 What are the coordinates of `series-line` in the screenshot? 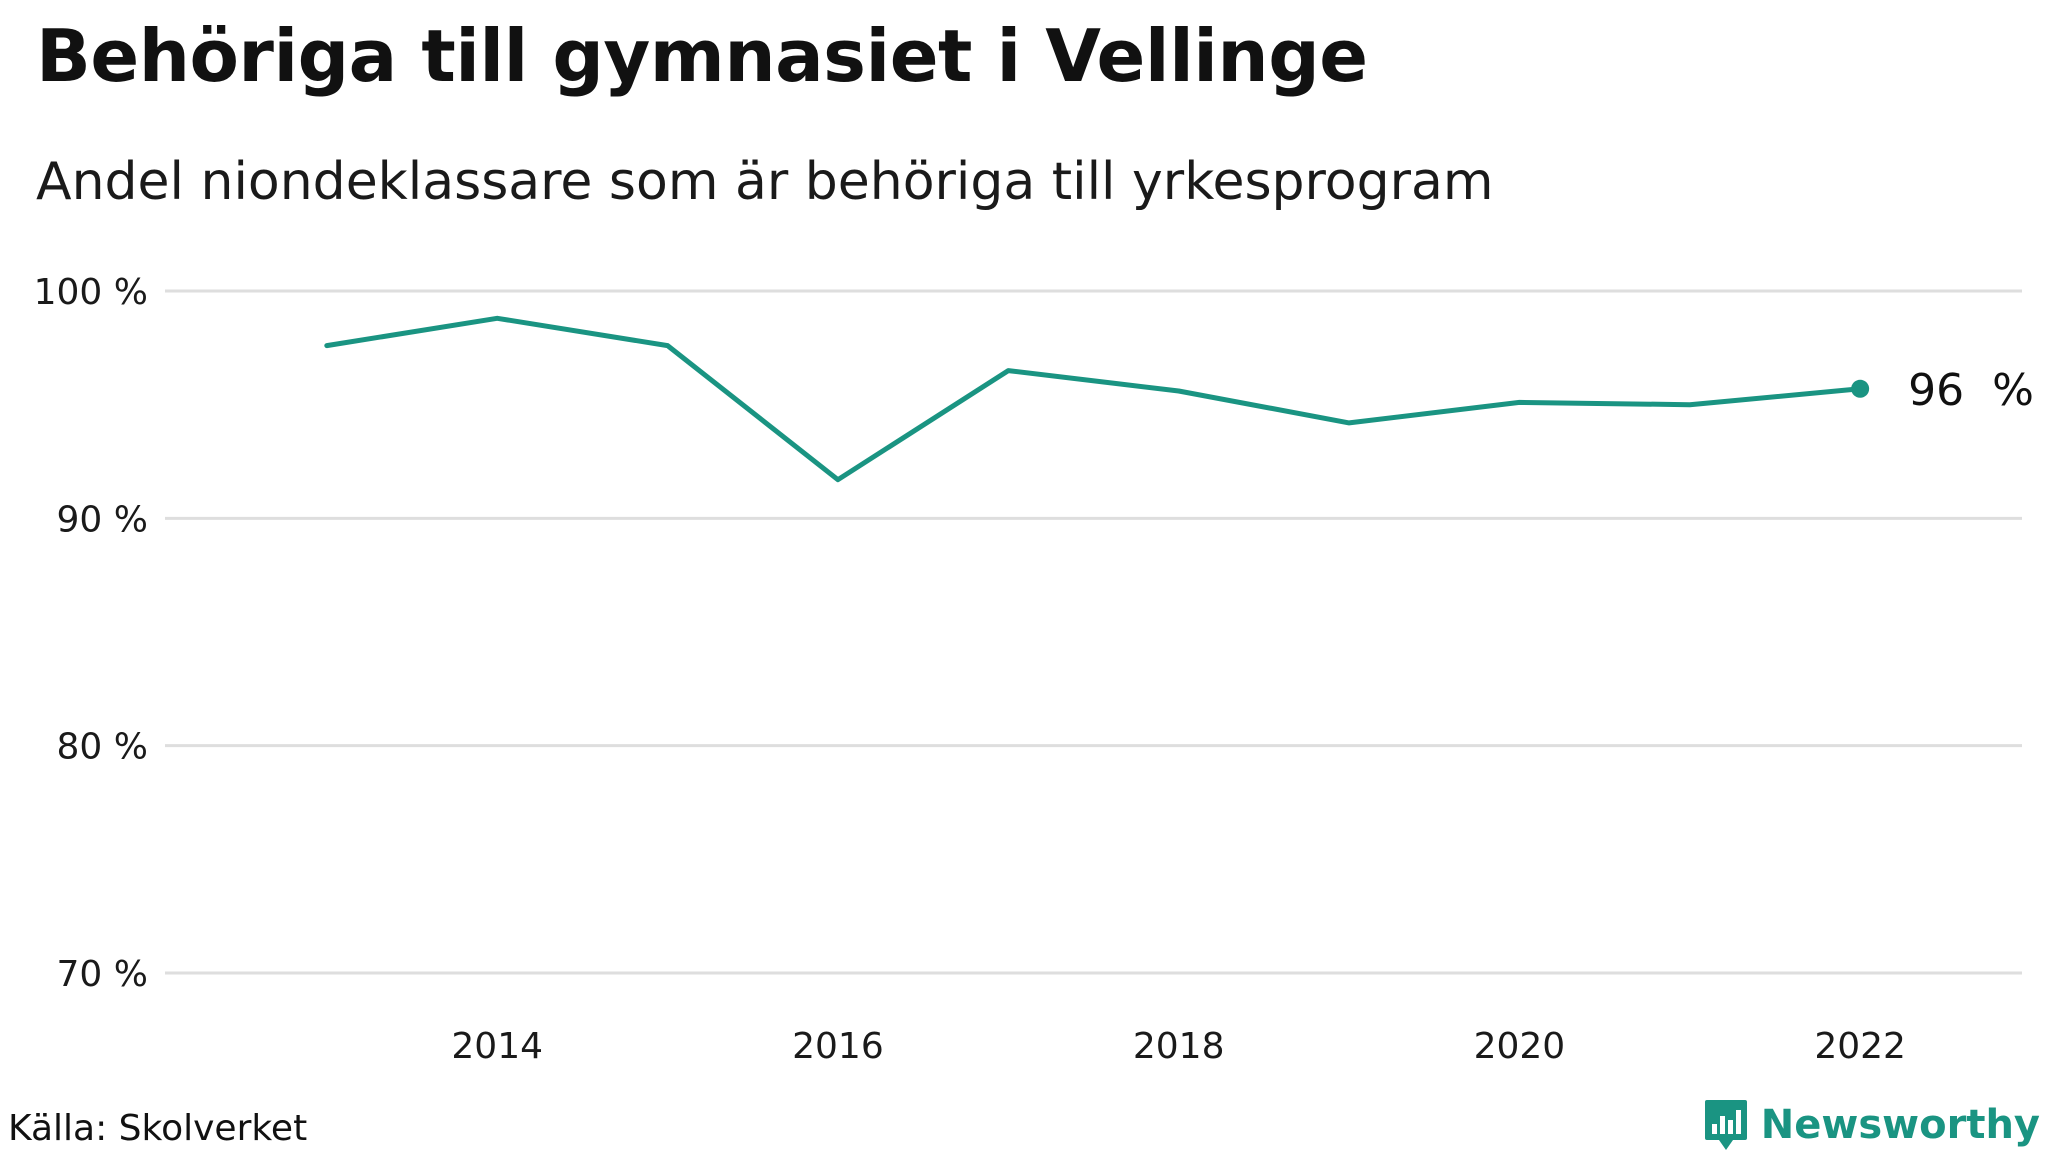 It's located at (1093, 399).